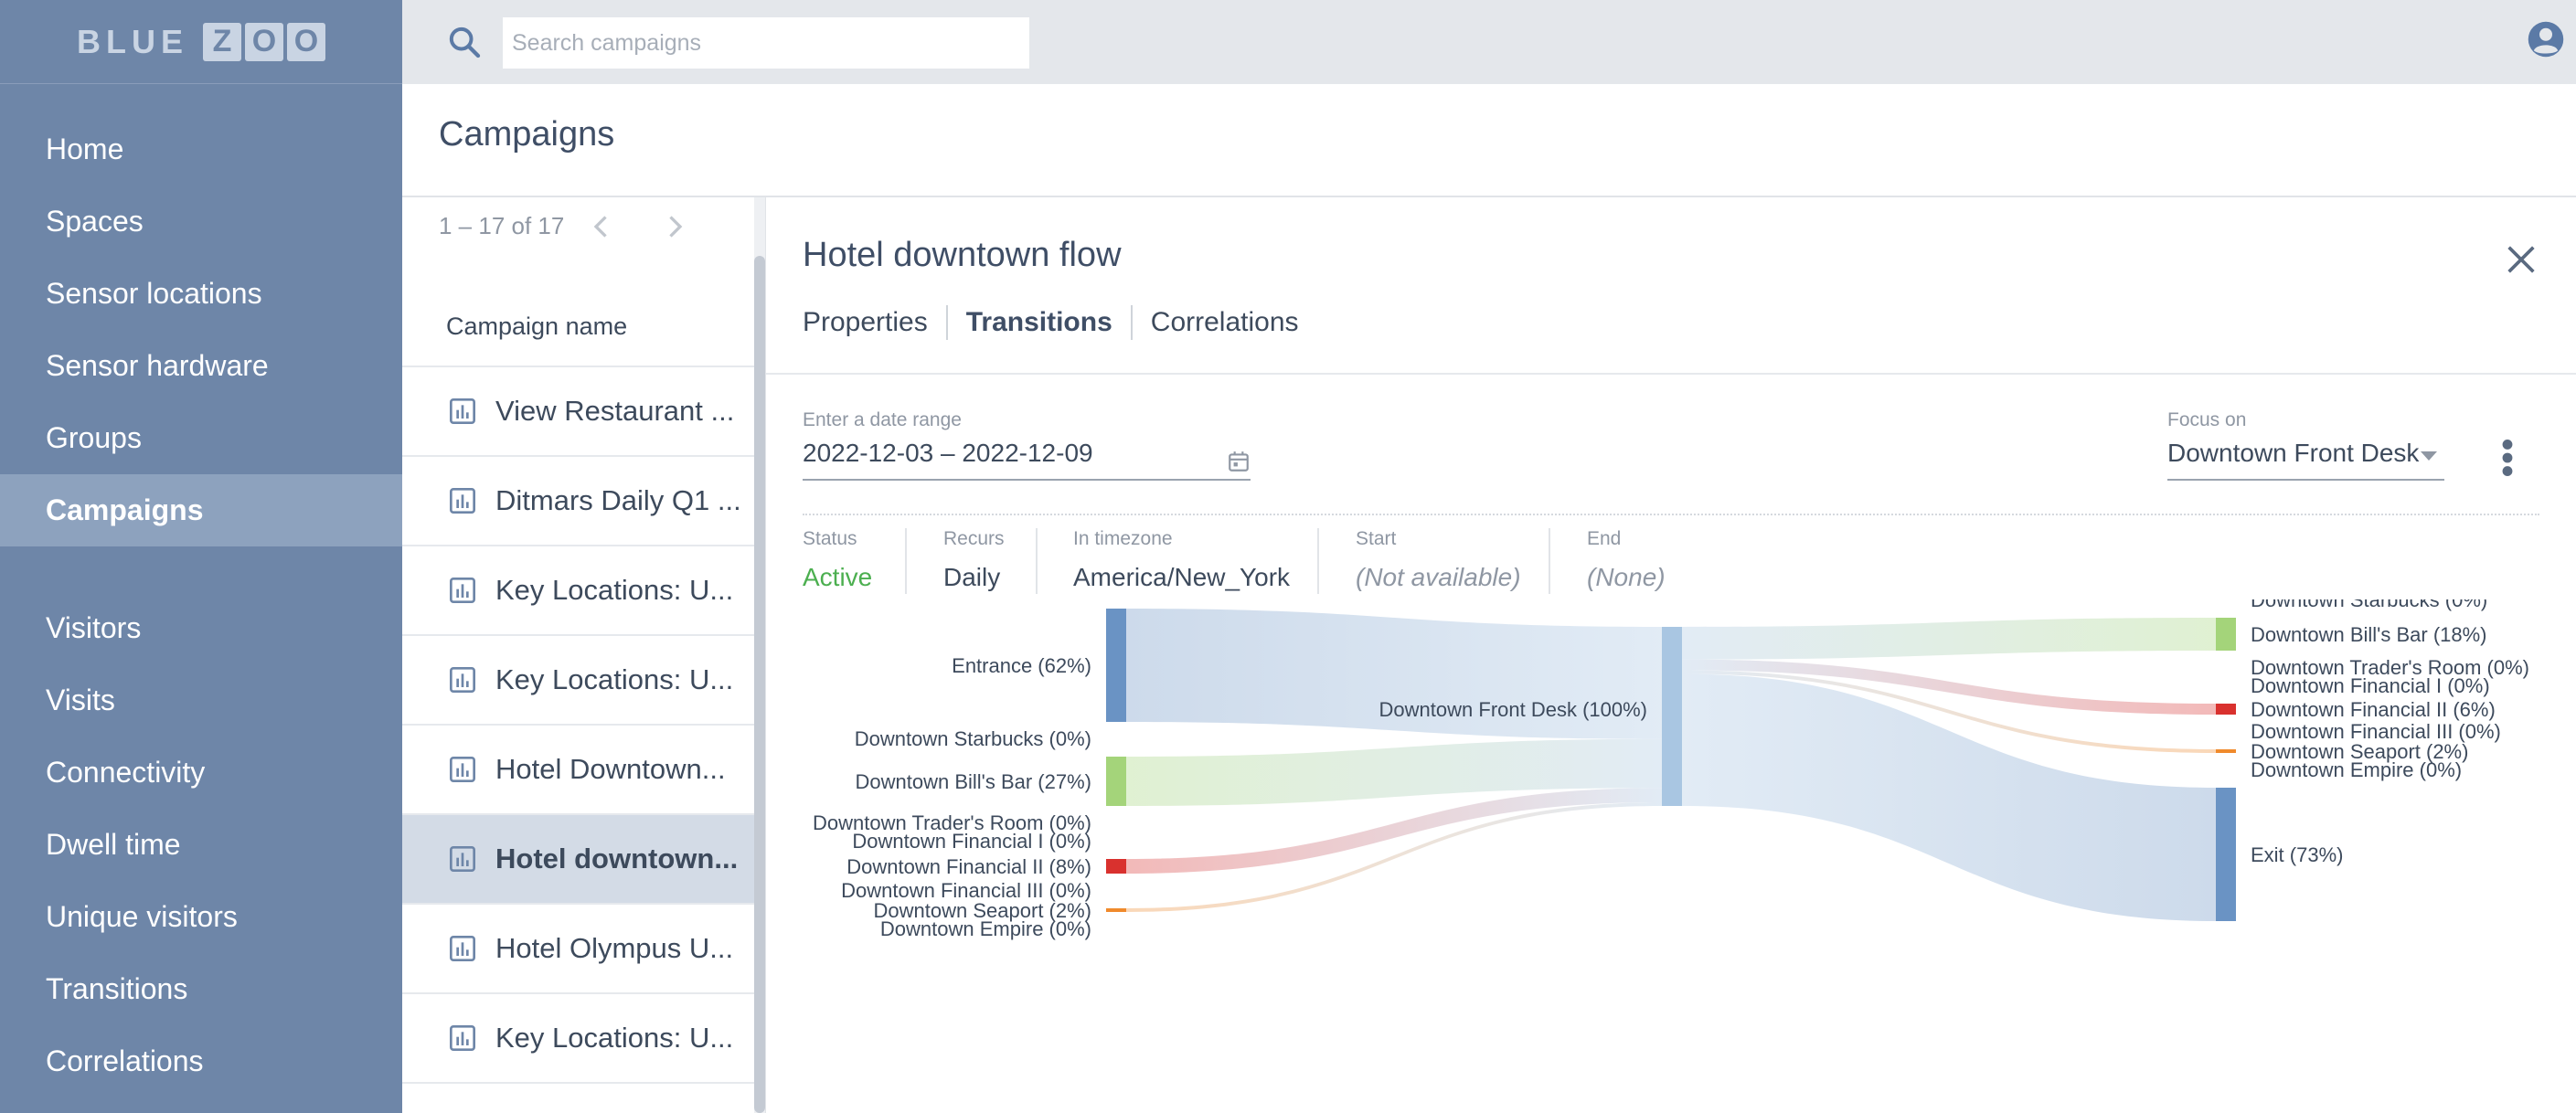  I want to click on nav-item-visitors: Visitors, so click(94, 627).